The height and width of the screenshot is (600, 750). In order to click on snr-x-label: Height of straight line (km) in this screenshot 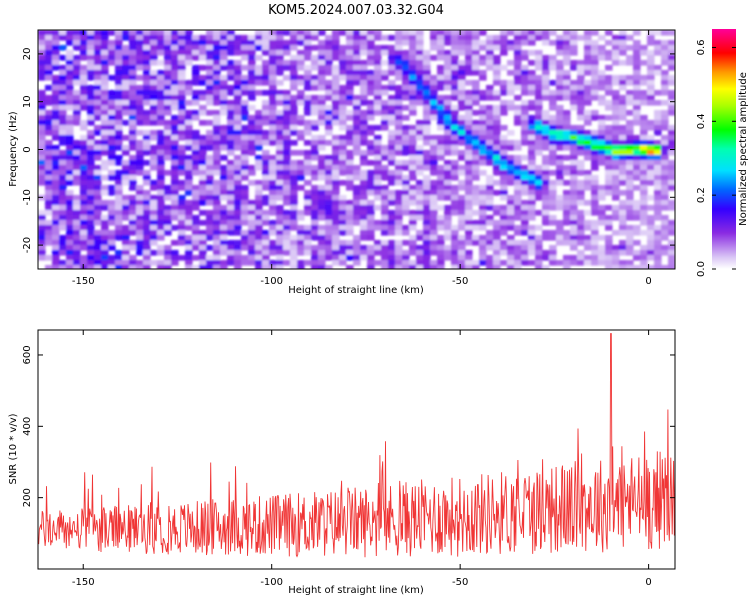, I will do `click(356, 590)`.